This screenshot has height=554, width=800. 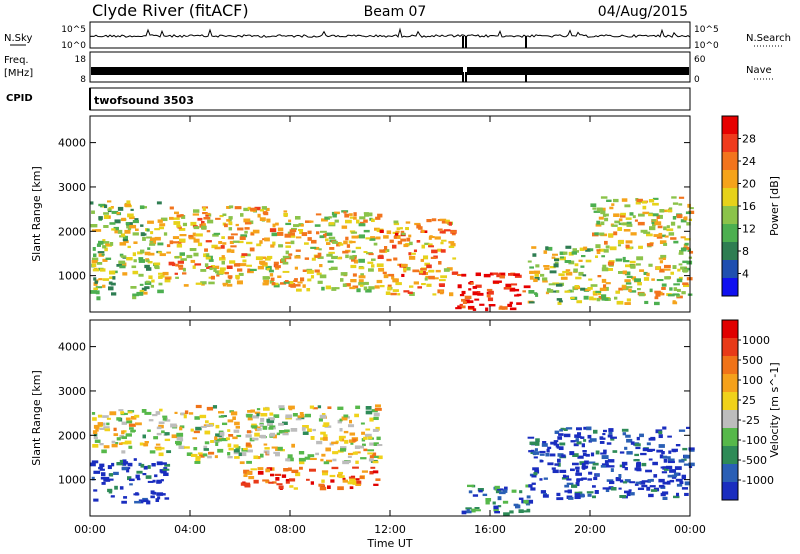 I want to click on velocity-cbar-label-1: 500, so click(x=752, y=360).